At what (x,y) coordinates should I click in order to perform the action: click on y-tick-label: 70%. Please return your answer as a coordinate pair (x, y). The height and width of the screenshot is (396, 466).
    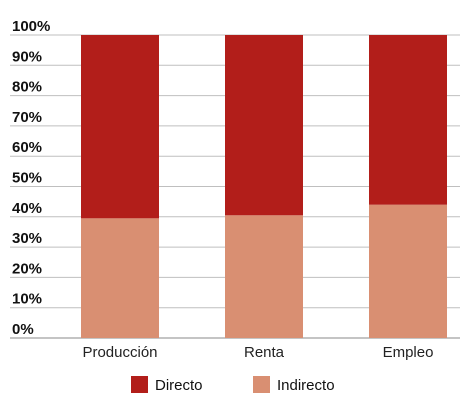
    Looking at the image, I should click on (27, 117).